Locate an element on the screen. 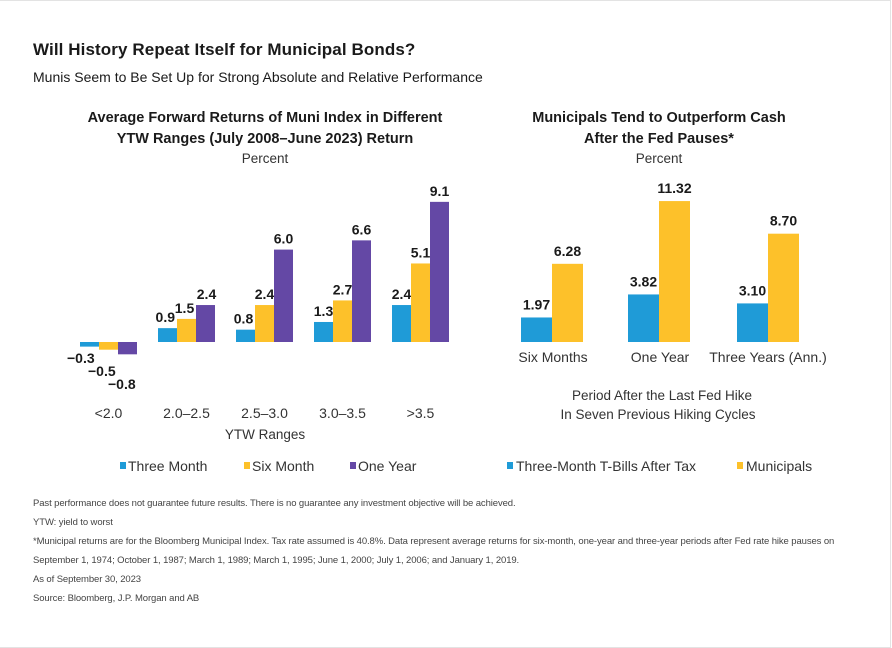  x-tick-3-5: >3.5 is located at coordinates (421, 413).